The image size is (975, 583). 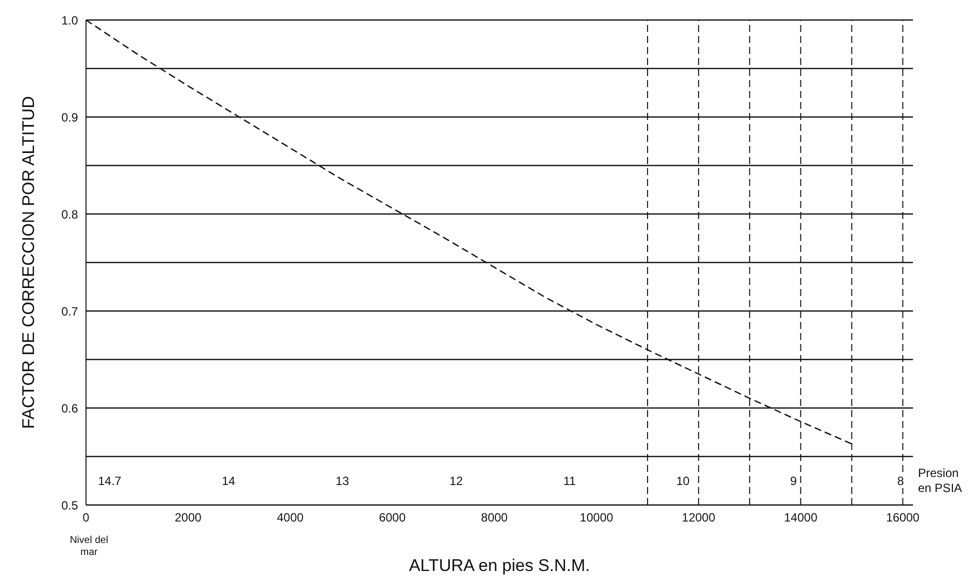 What do you see at coordinates (392, 517) in the screenshot?
I see `x-tick-label: 6000` at bounding box center [392, 517].